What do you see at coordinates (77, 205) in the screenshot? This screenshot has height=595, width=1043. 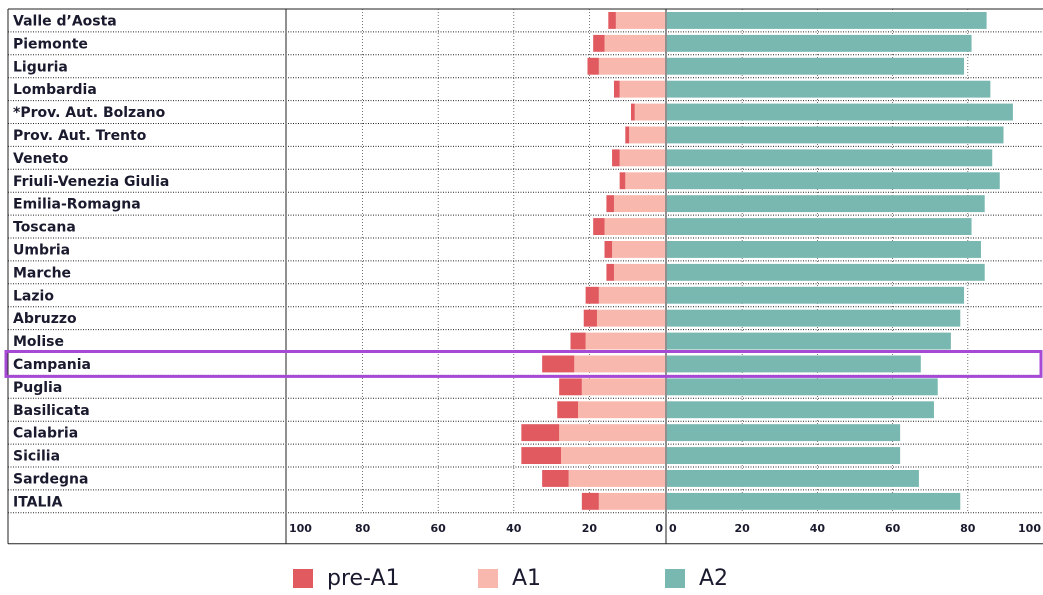 I see `region-label: Emilia-Romagna` at bounding box center [77, 205].